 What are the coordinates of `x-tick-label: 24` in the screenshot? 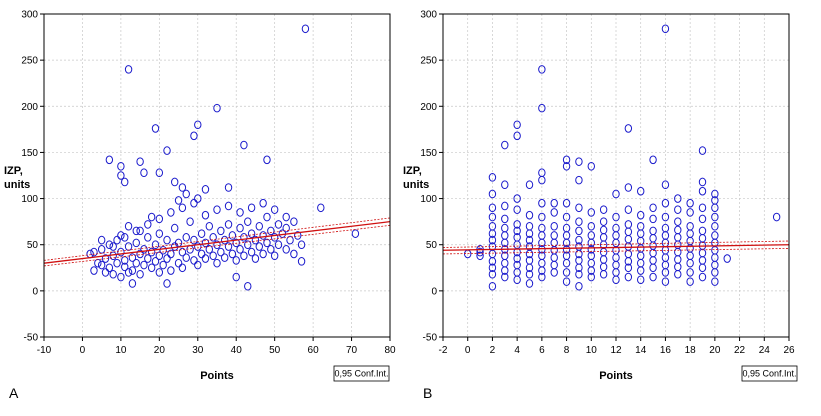 It's located at (765, 350).